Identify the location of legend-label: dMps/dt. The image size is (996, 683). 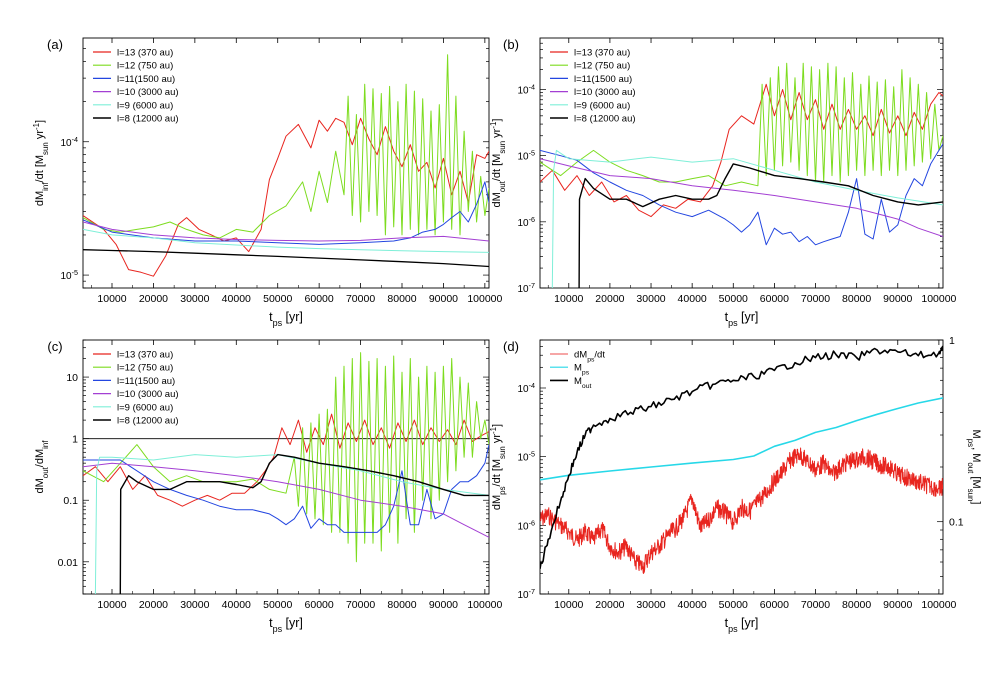
(589, 357).